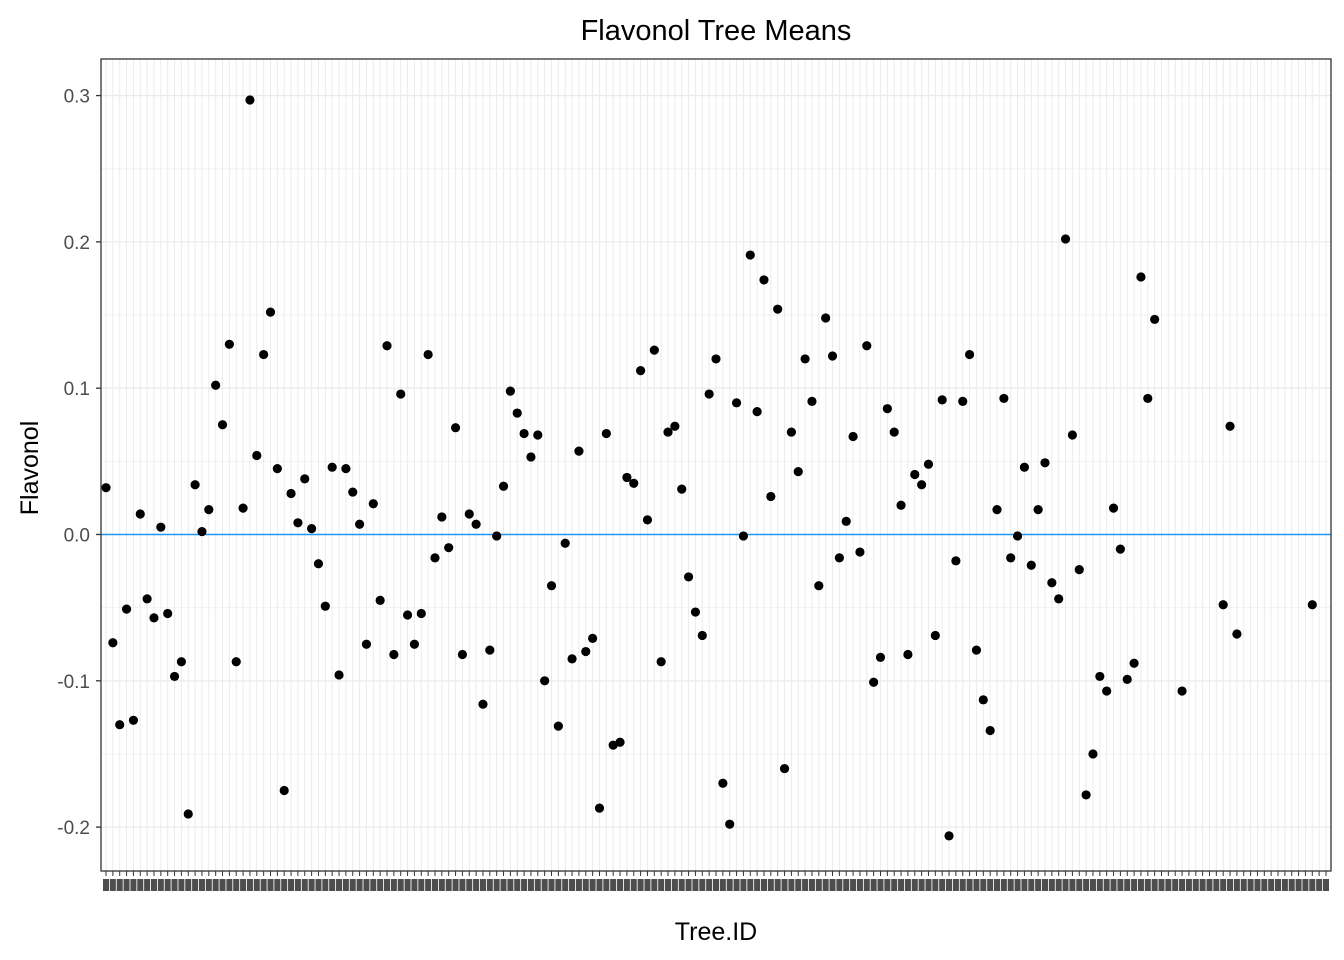 Image resolution: width=1344 pixels, height=960 pixels. I want to click on y-tick-label: 0.2, so click(77, 243).